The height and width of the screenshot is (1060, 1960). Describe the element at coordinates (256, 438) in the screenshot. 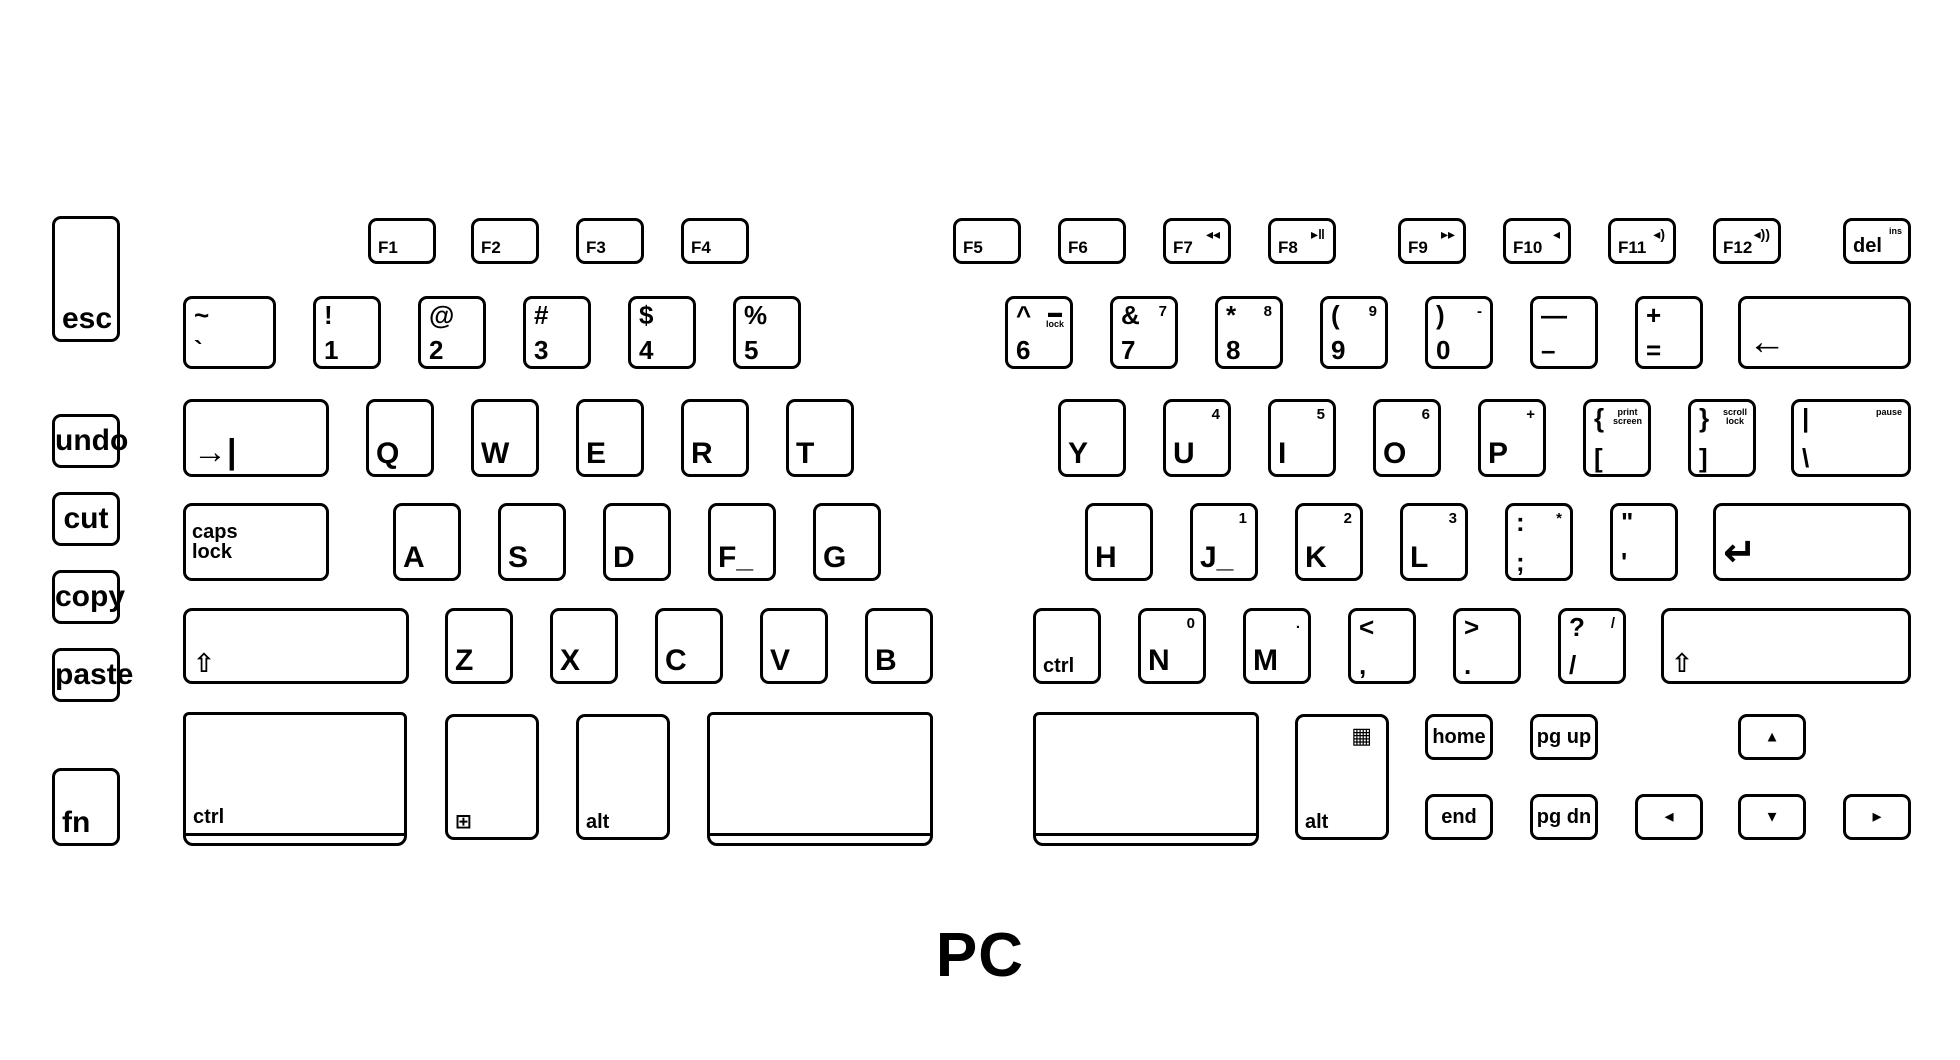

I see `key-tab: →|` at that location.